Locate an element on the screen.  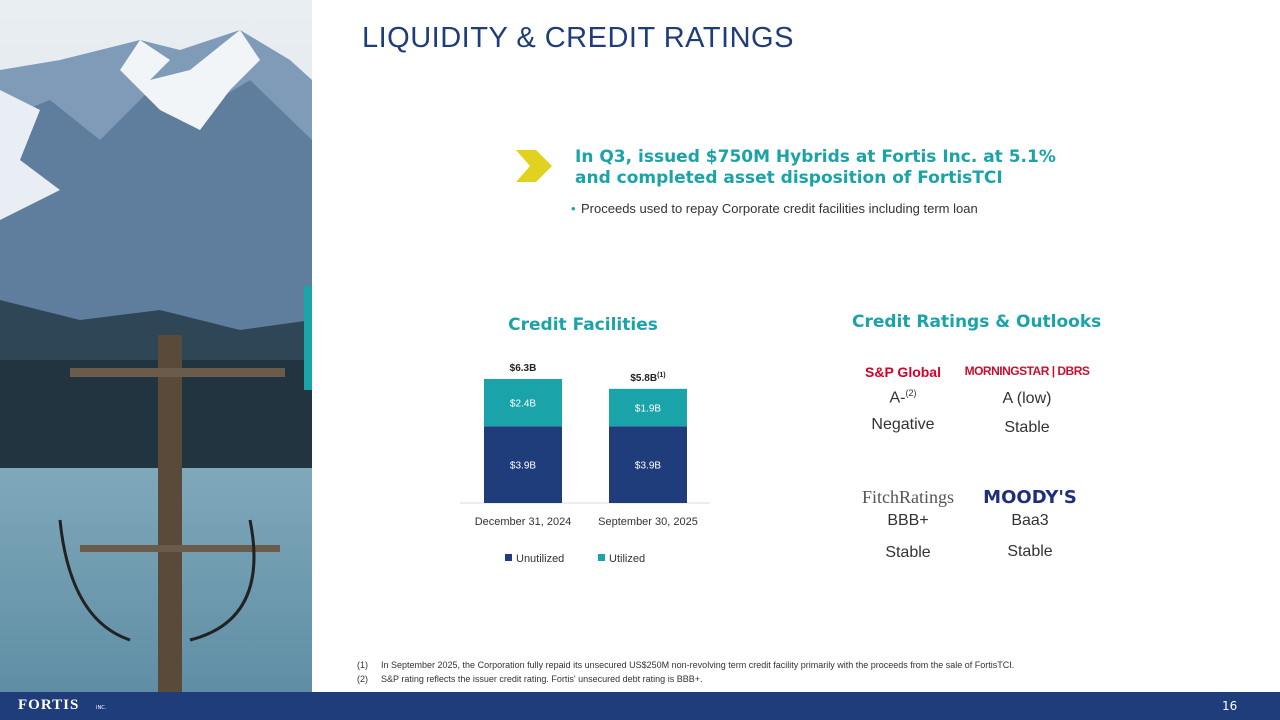
page-number: 16 is located at coordinates (1230, 706).